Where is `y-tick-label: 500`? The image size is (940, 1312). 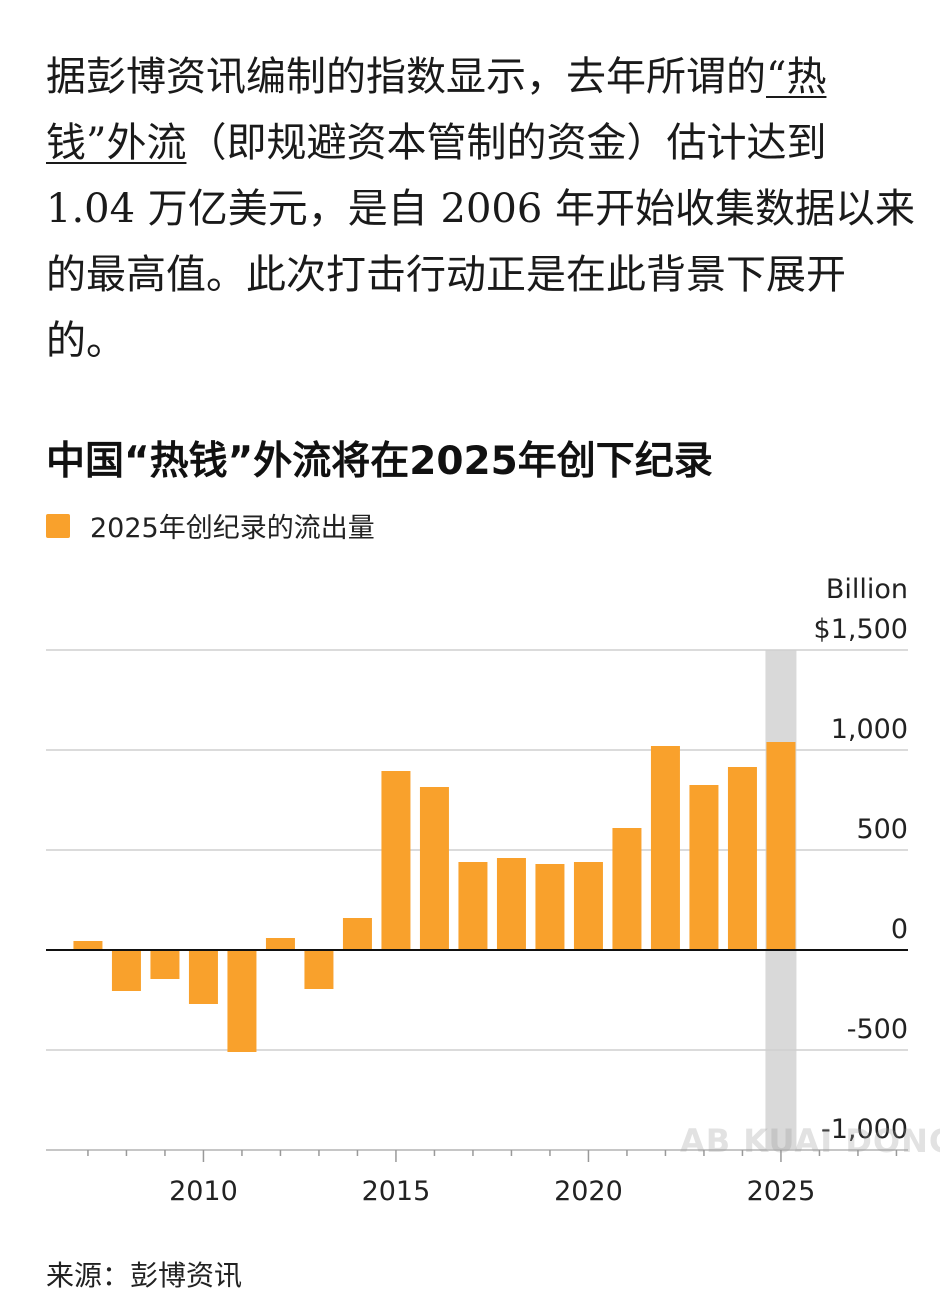
y-tick-label: 500 is located at coordinates (882, 829).